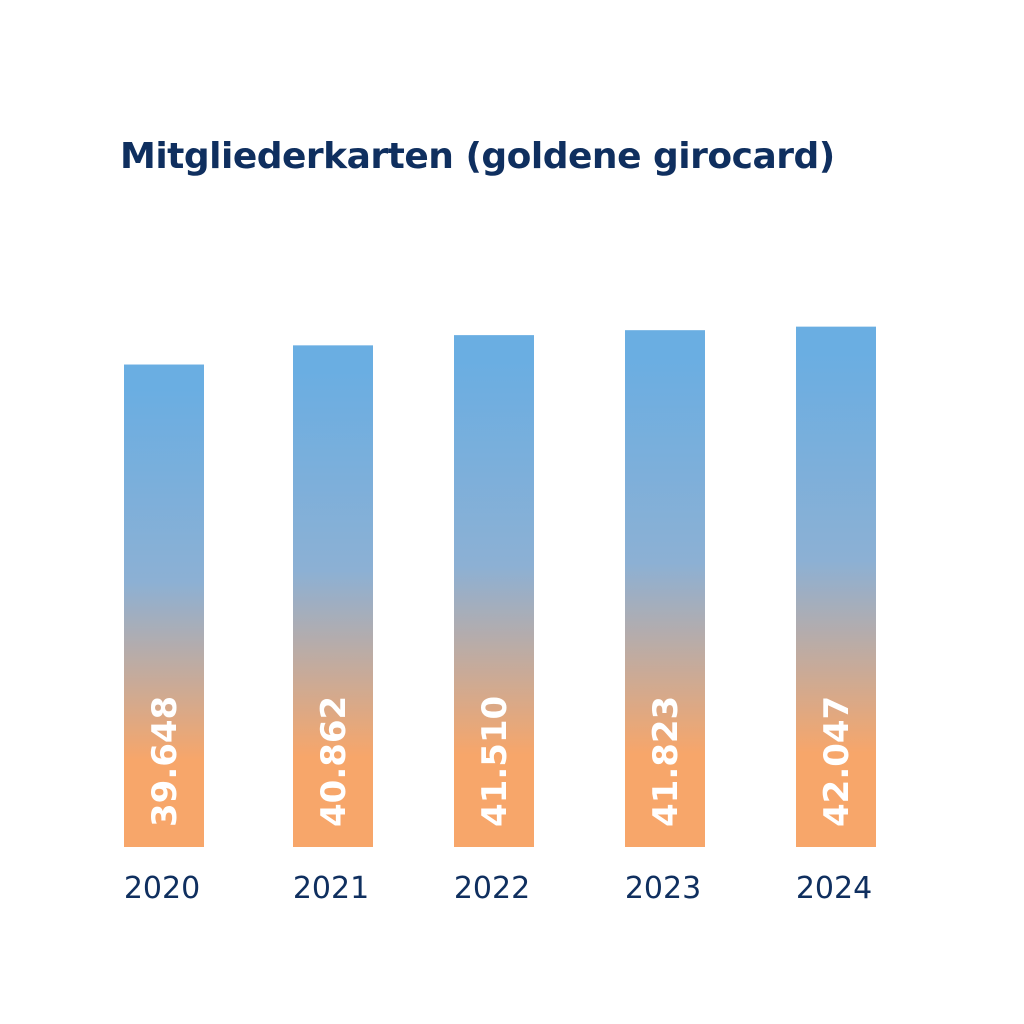 Image resolution: width=1024 pixels, height=1024 pixels. I want to click on data-label: 42.047, so click(837, 761).